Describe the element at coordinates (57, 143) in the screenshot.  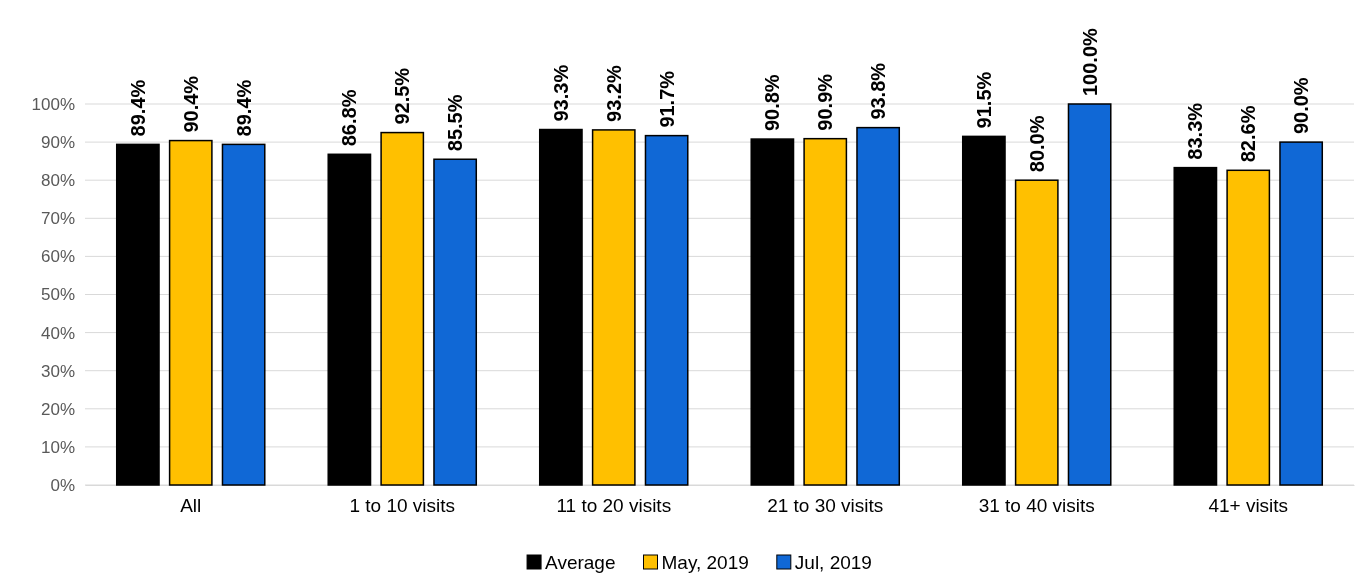
I see `y-tick-label: 90%` at that location.